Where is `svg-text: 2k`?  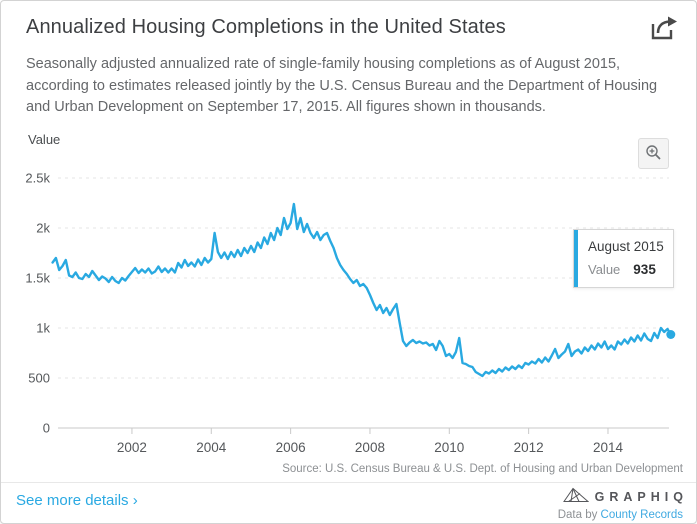
svg-text: 2k is located at coordinates (43, 228).